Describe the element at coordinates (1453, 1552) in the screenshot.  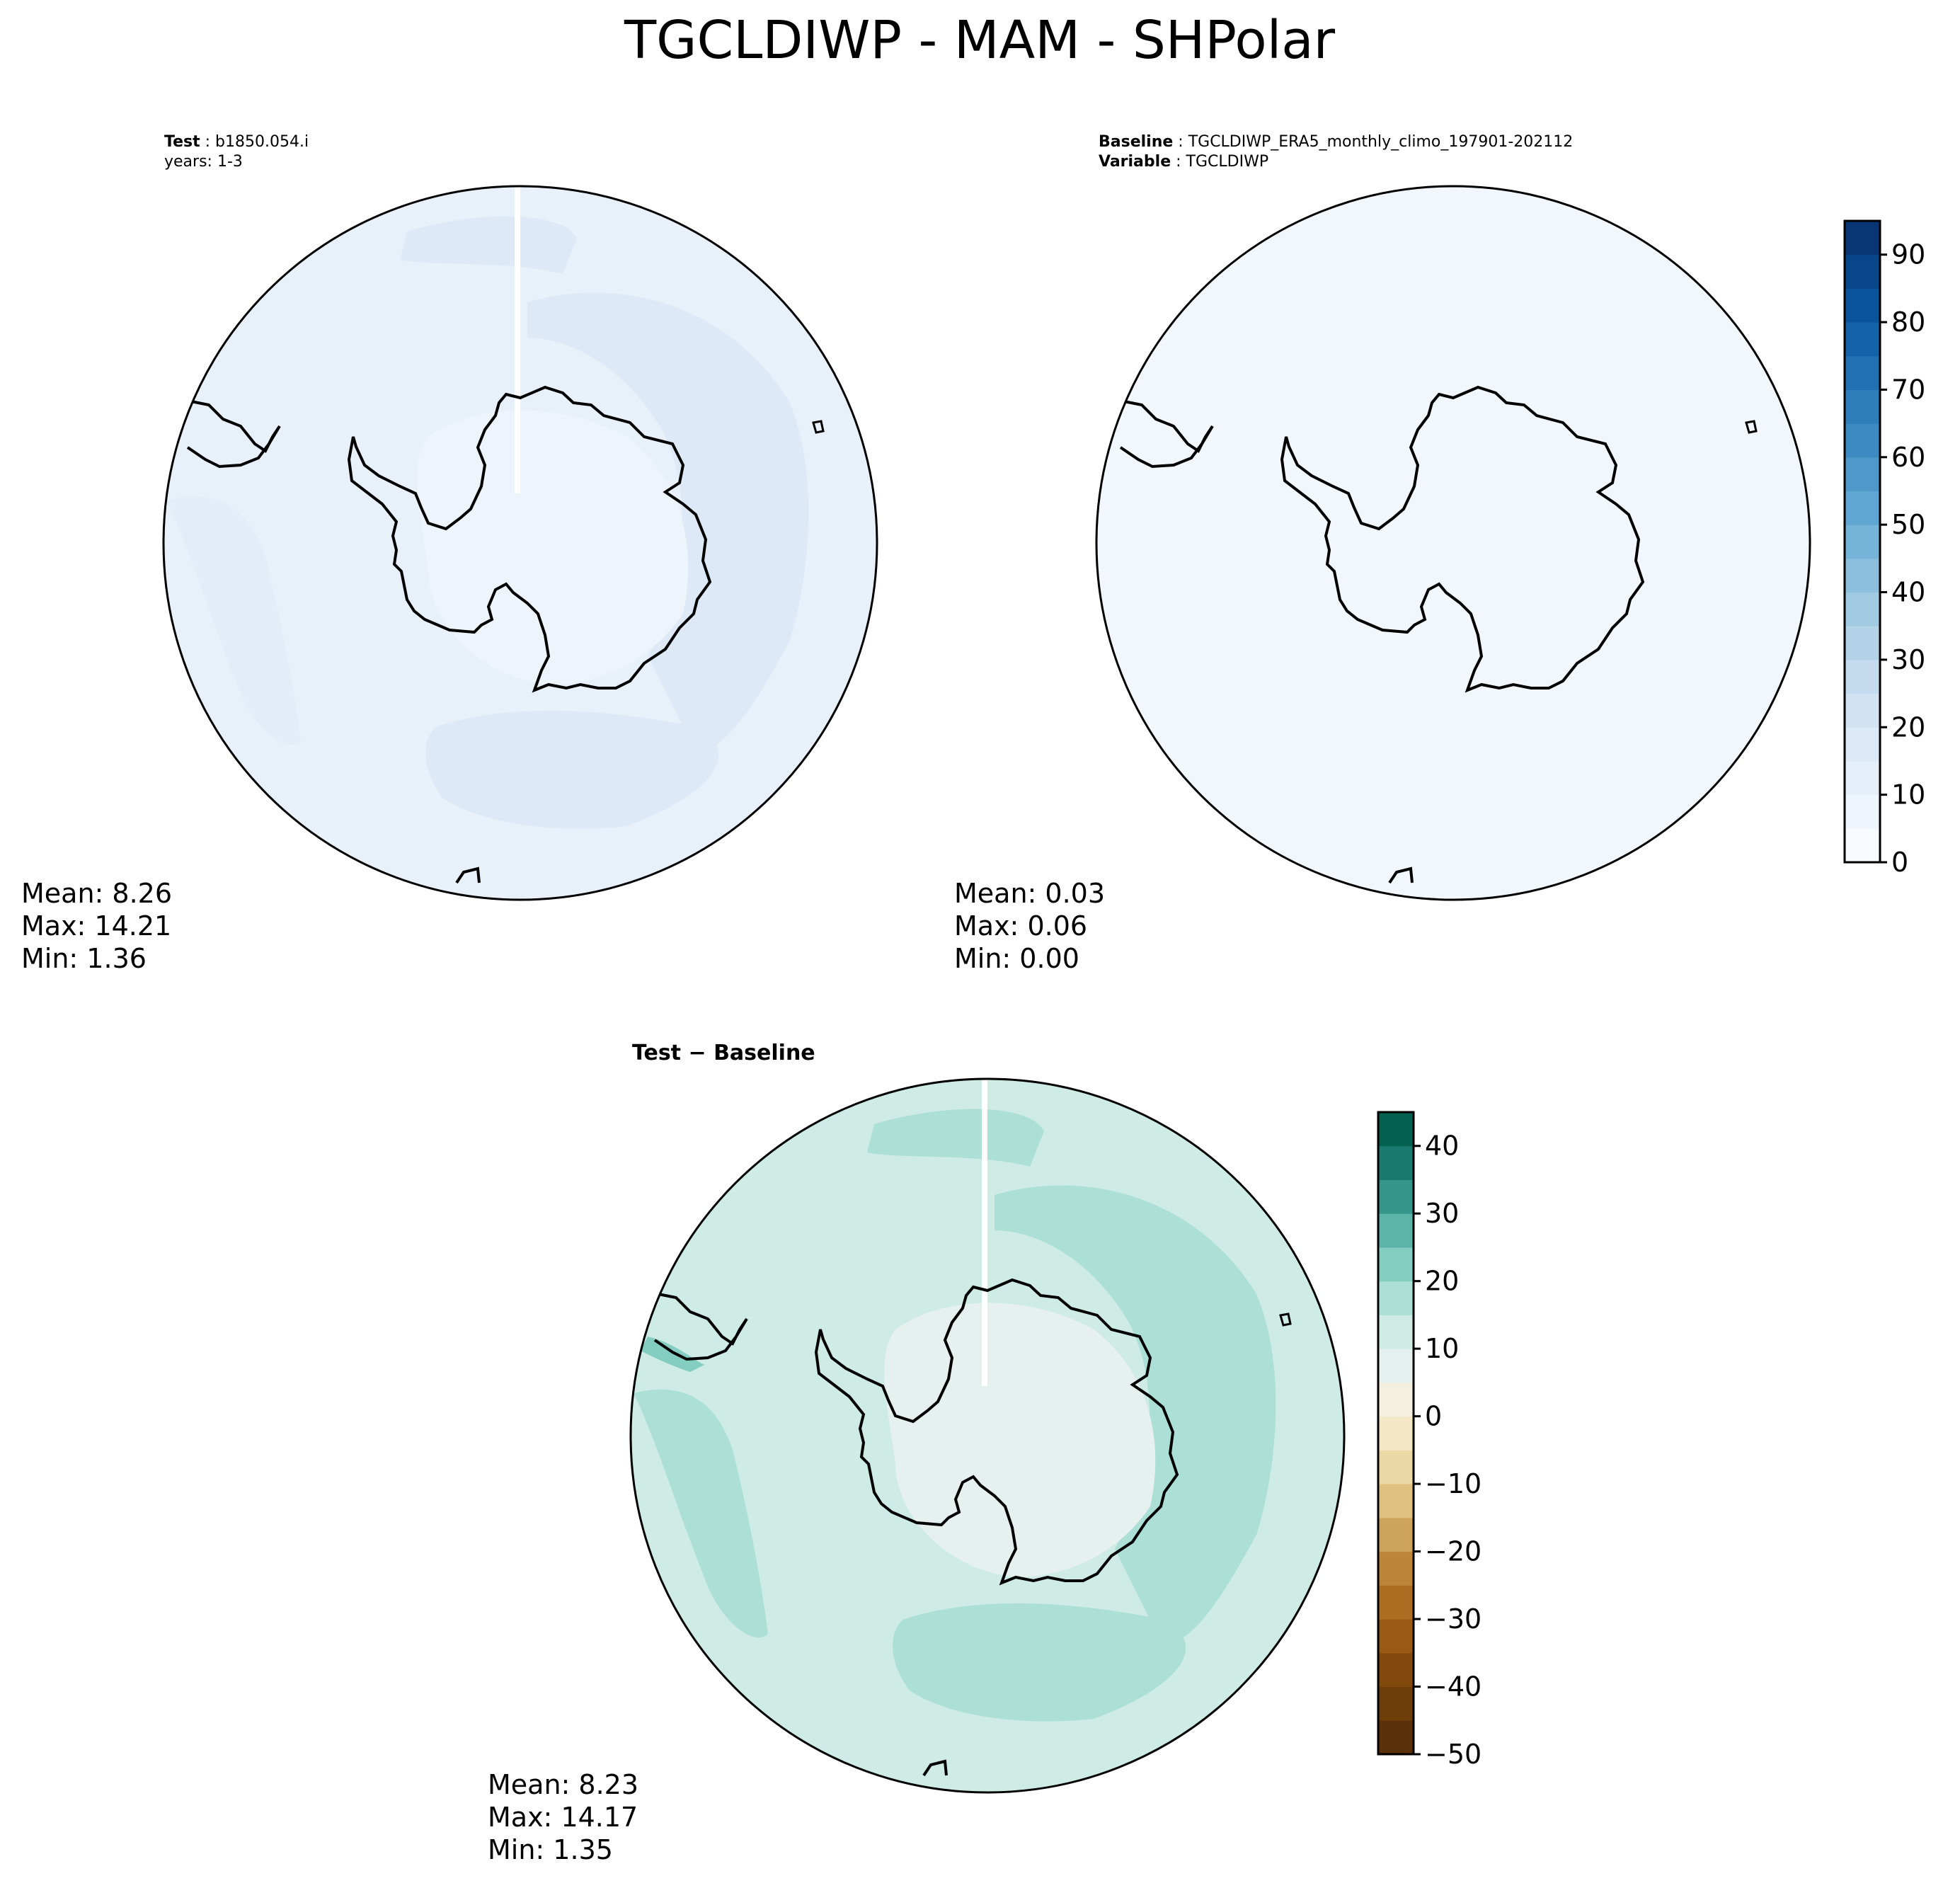
I see `diff-colorbar-tick-label: −20` at that location.